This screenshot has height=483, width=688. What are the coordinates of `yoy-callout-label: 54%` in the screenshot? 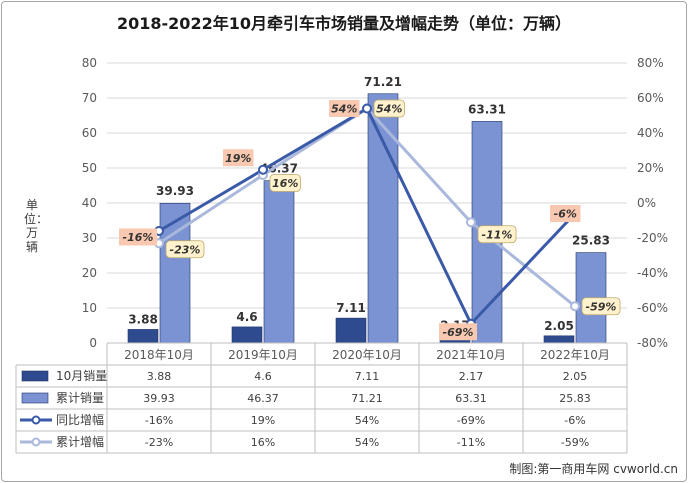 It's located at (344, 109).